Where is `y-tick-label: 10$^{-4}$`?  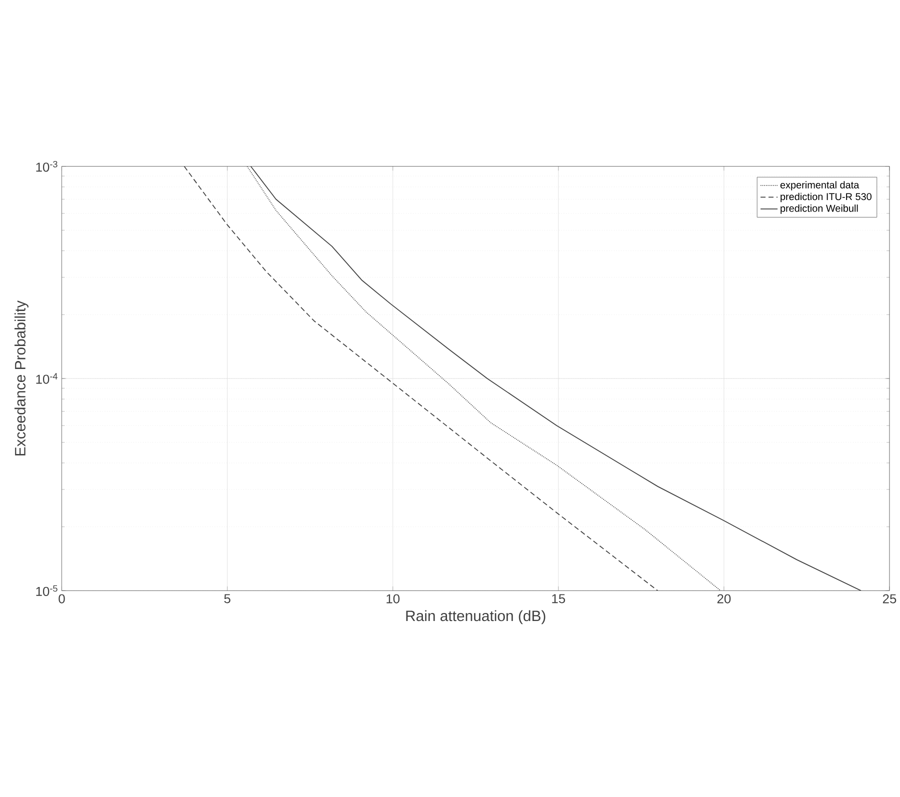
y-tick-label: 10$^{-4}$ is located at coordinates (47, 378).